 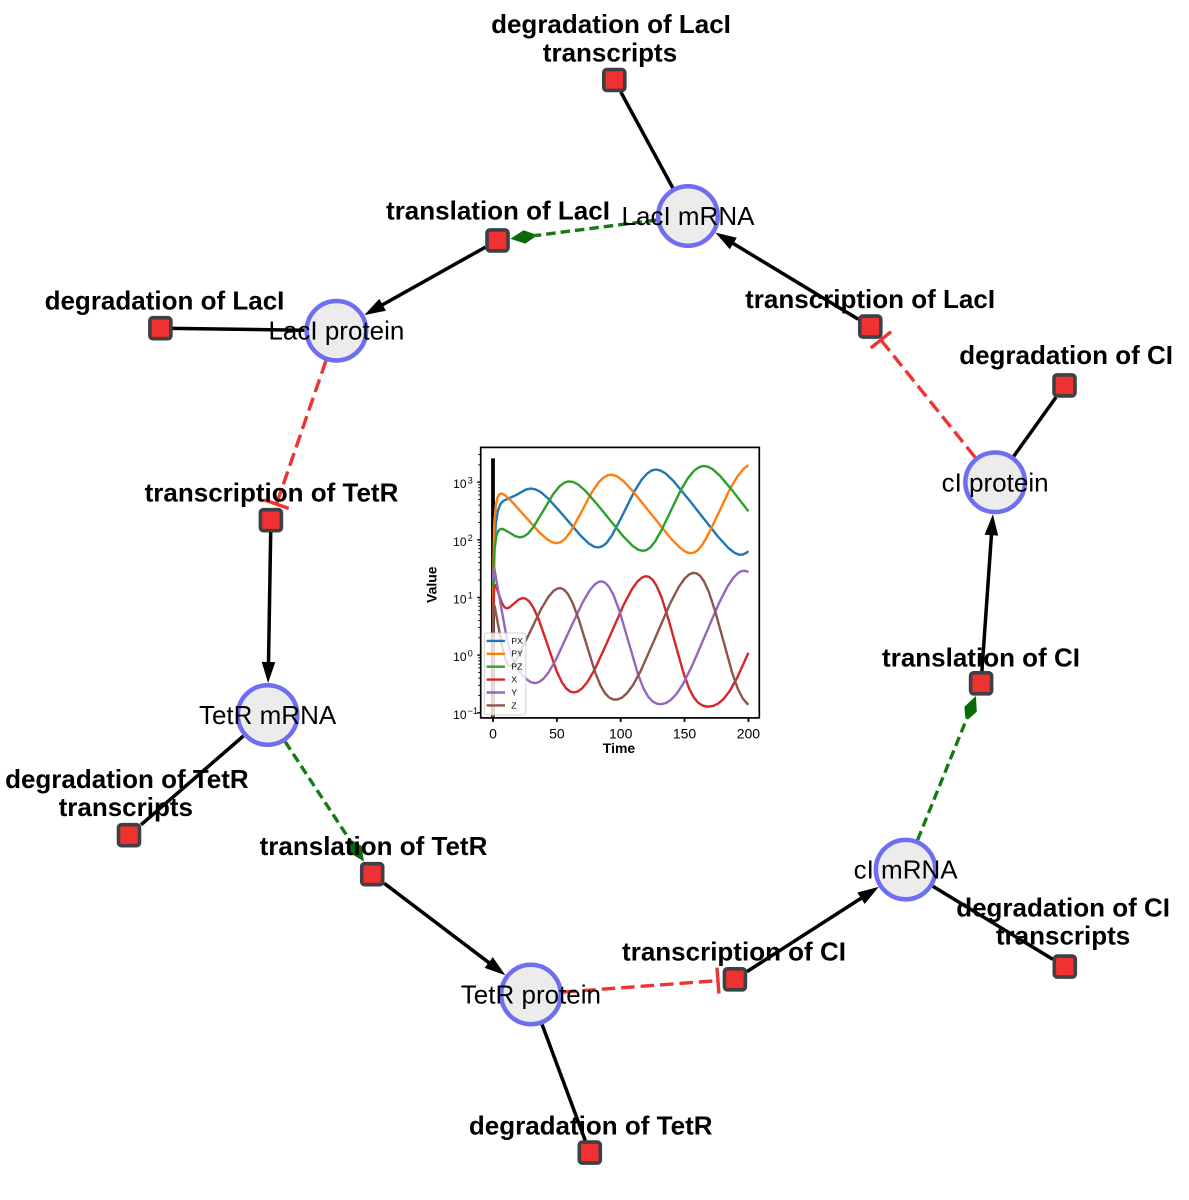 What do you see at coordinates (906, 870) in the screenshot?
I see `svg-text: cI mRNA` at bounding box center [906, 870].